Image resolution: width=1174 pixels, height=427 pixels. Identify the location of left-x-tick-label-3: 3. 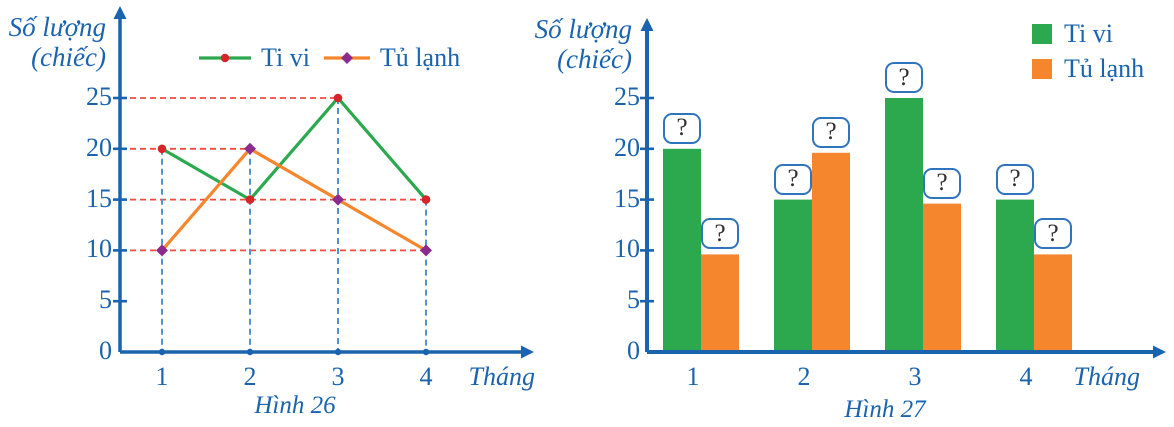
(338, 376).